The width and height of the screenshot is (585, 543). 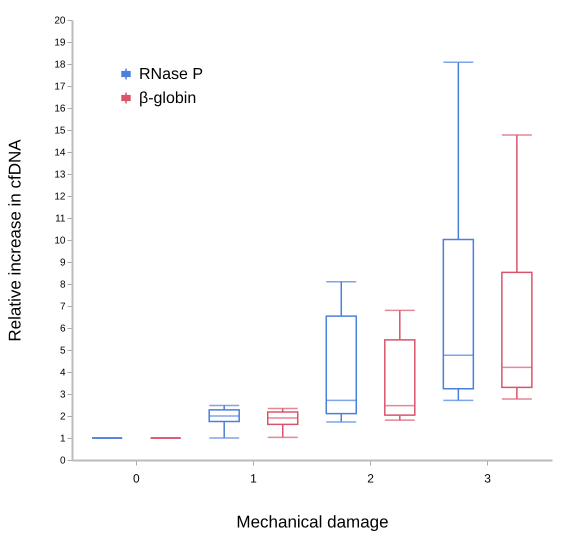 What do you see at coordinates (60, 241) in the screenshot?
I see `y-tick-label: 10` at bounding box center [60, 241].